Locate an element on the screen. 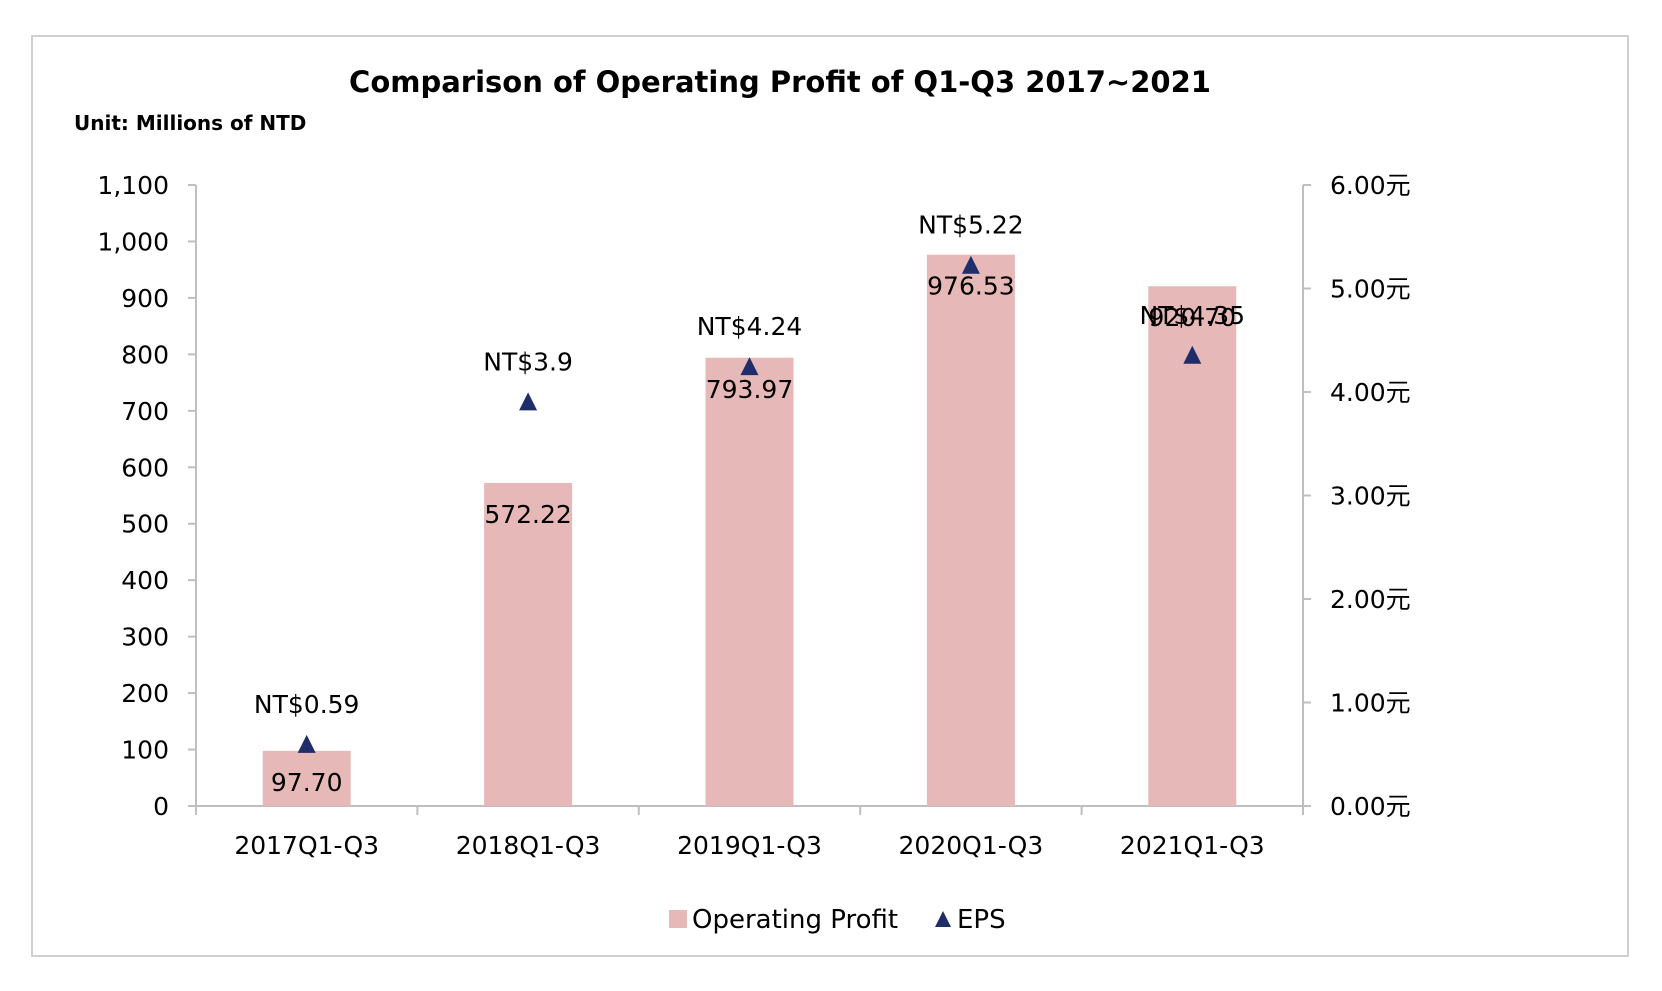 The image size is (1662, 991). left-tick-label: 1,000 is located at coordinates (133, 241).